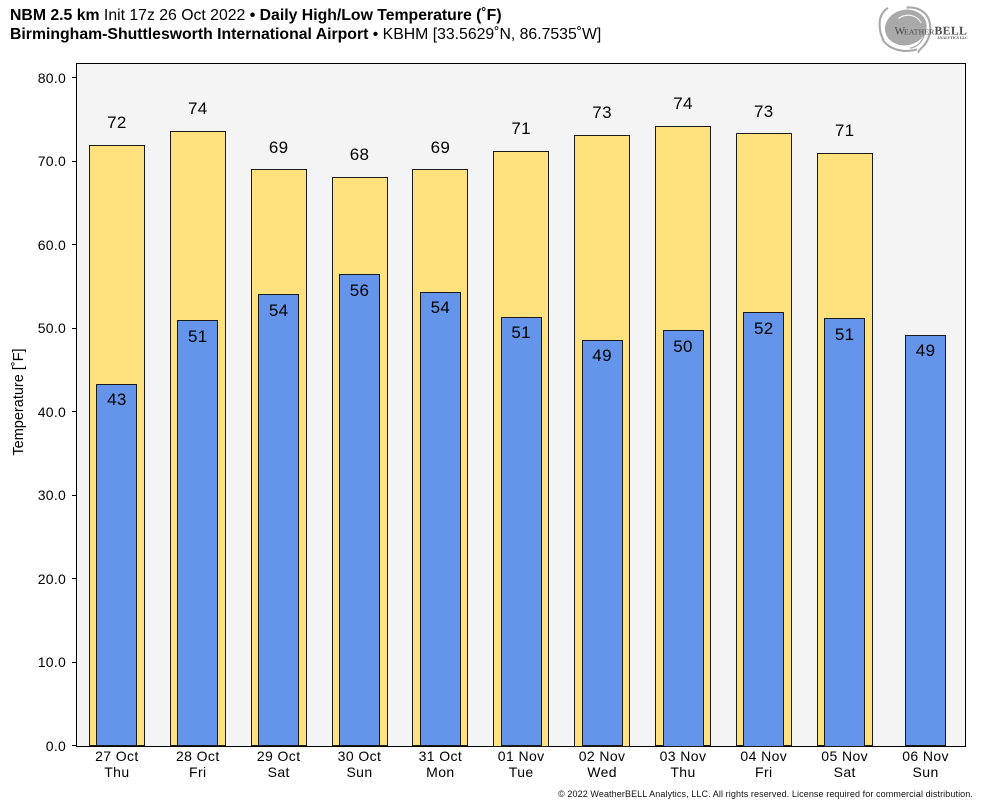 Image resolution: width=984 pixels, height=808 pixels. Describe the element at coordinates (951, 31) in the screenshot. I see `svg-text: BELL` at that location.